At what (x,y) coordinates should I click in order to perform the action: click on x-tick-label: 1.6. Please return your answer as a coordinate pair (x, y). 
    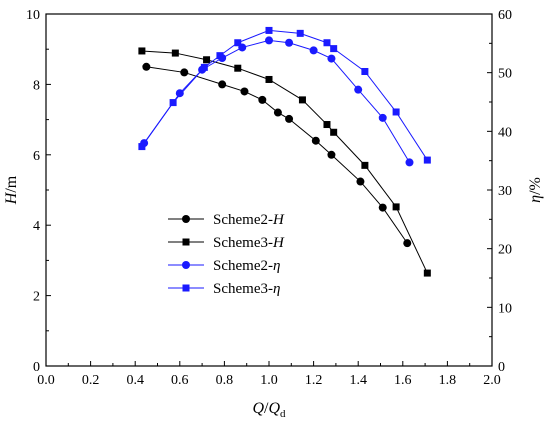
    Looking at the image, I should click on (403, 380).